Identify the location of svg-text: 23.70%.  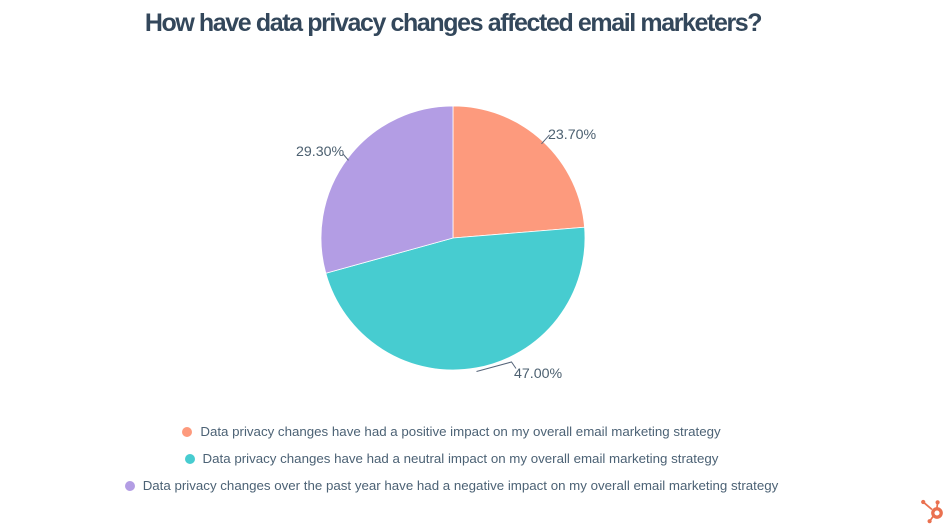
(572, 135).